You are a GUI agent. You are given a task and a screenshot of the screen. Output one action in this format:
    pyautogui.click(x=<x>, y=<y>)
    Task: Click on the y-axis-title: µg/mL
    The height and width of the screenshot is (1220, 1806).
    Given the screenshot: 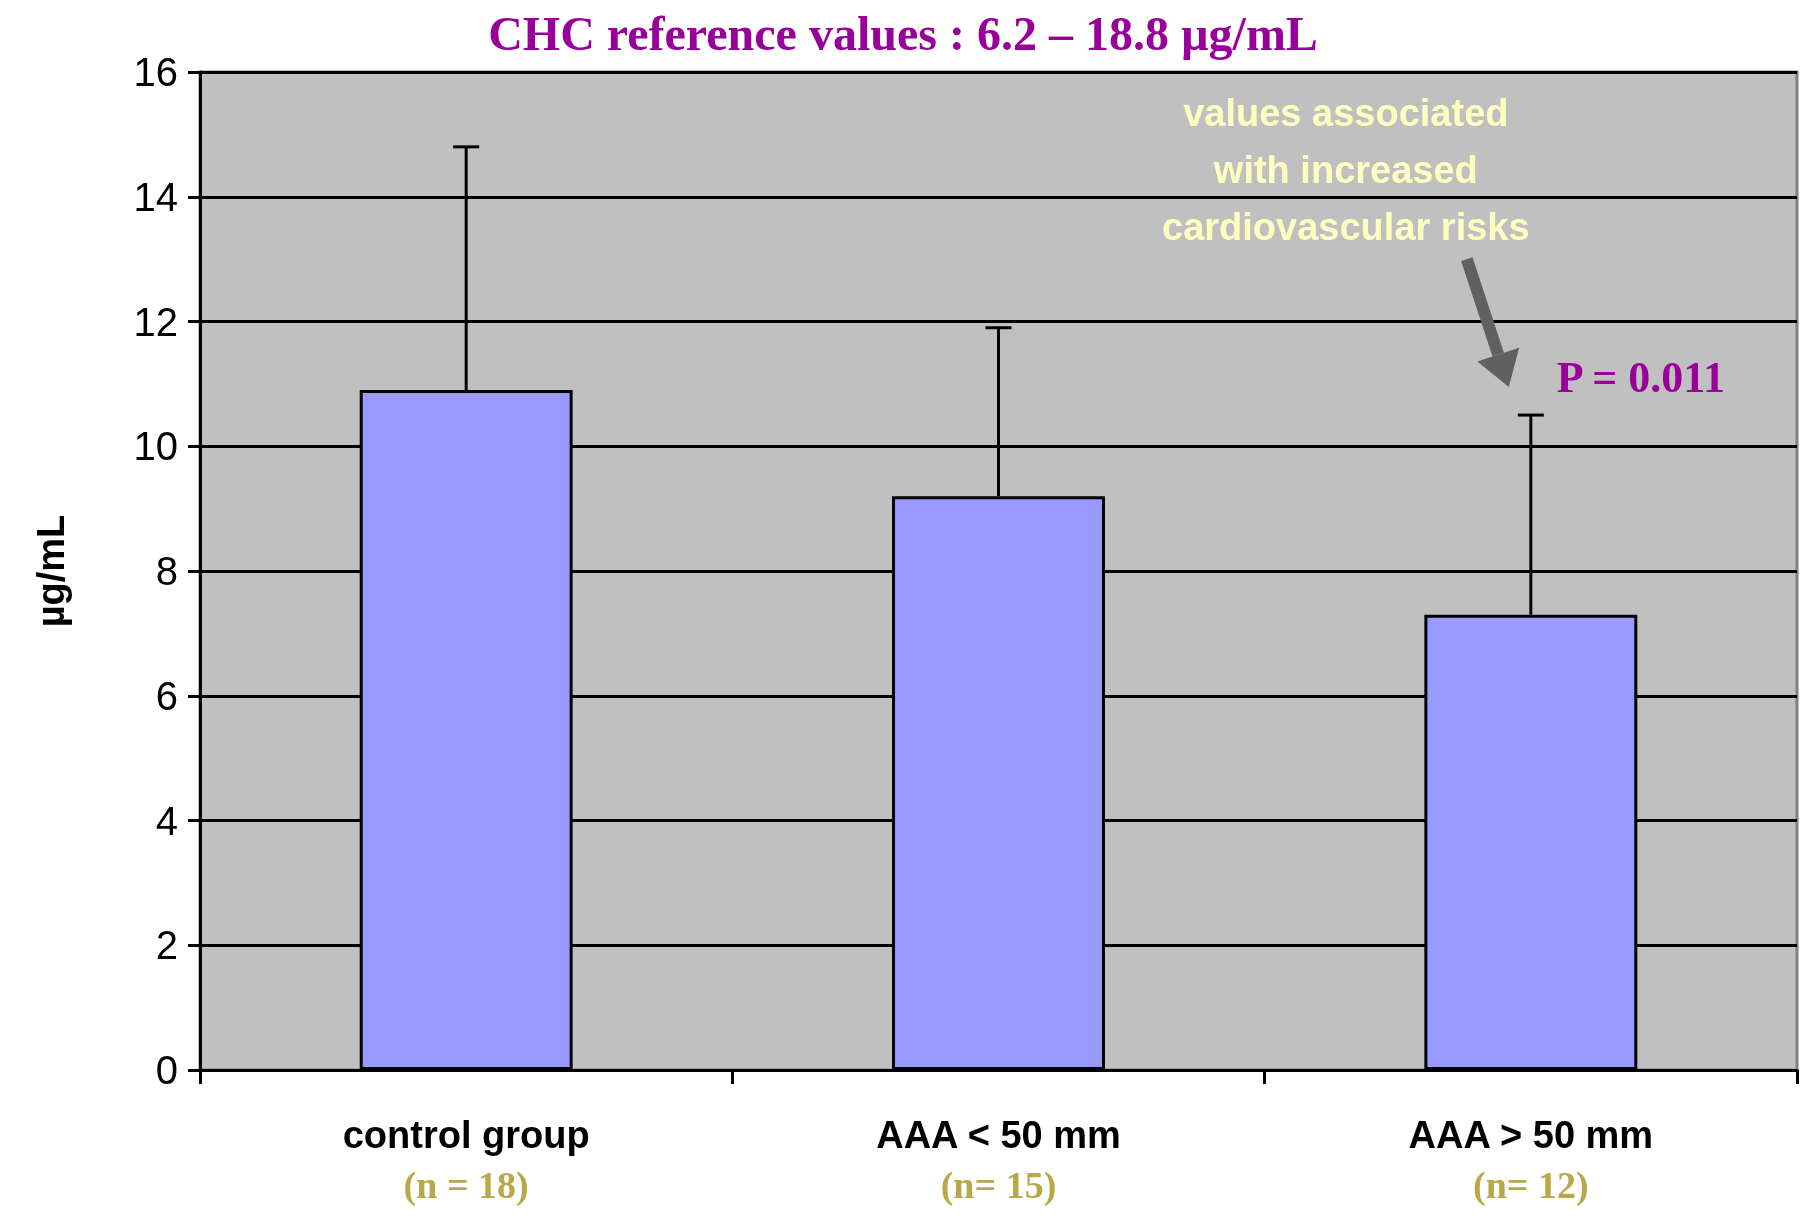 What is the action you would take?
    pyautogui.click(x=51, y=571)
    